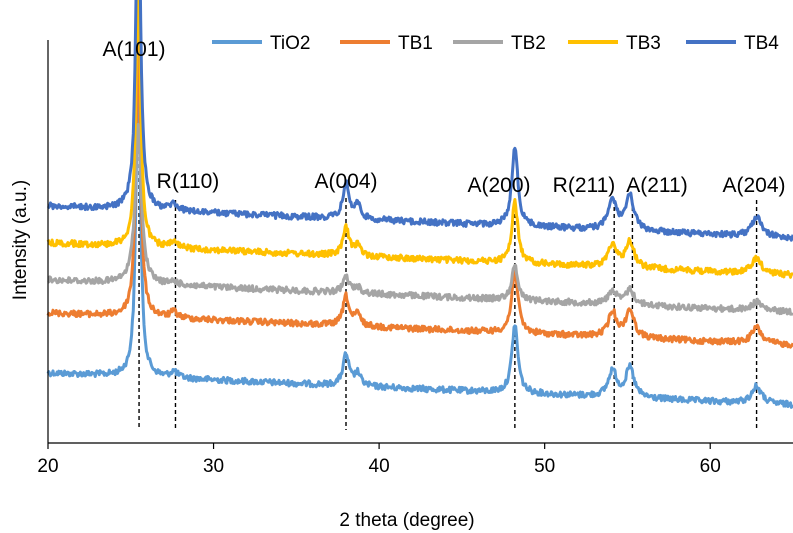 The height and width of the screenshot is (533, 793). Describe the element at coordinates (379, 466) in the screenshot. I see `x-tick-label: 40` at that location.